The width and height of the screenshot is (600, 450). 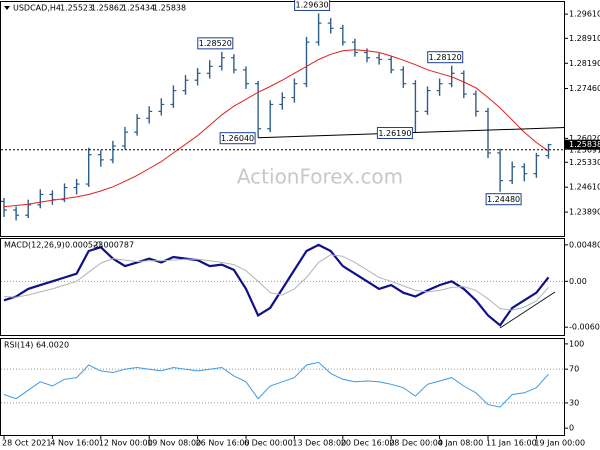 What do you see at coordinates (7, 8) in the screenshot?
I see `menu-icon` at bounding box center [7, 8].